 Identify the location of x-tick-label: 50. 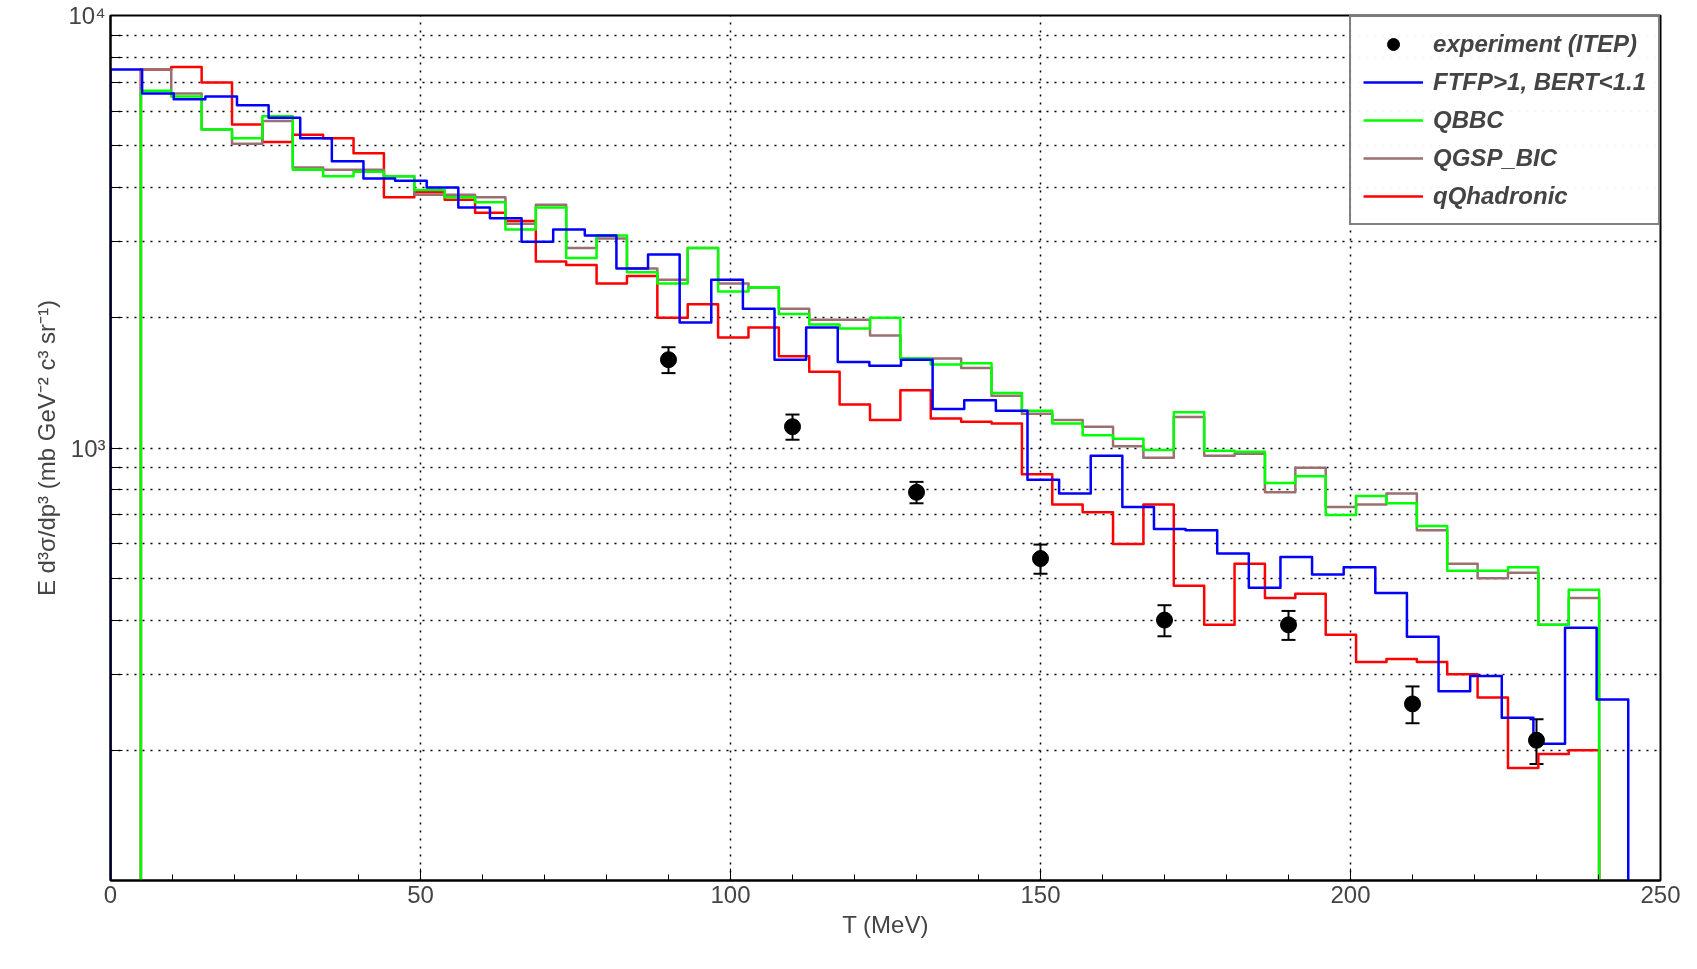
(420, 894).